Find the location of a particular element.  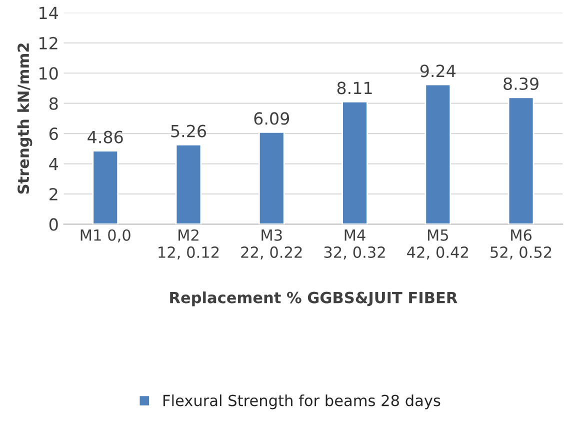

data-label: 8.39 is located at coordinates (521, 83).